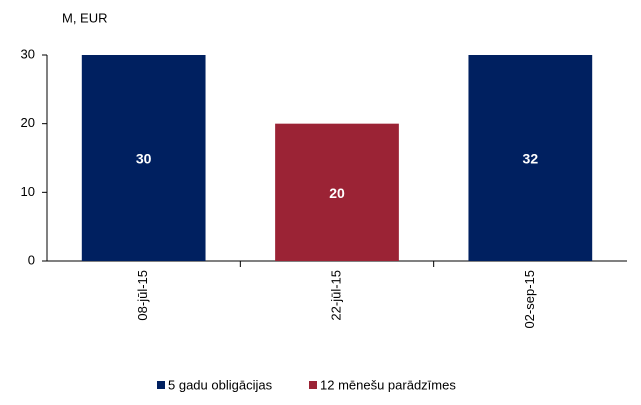  What do you see at coordinates (28, 191) in the screenshot?
I see `y-tick-label: 10` at bounding box center [28, 191].